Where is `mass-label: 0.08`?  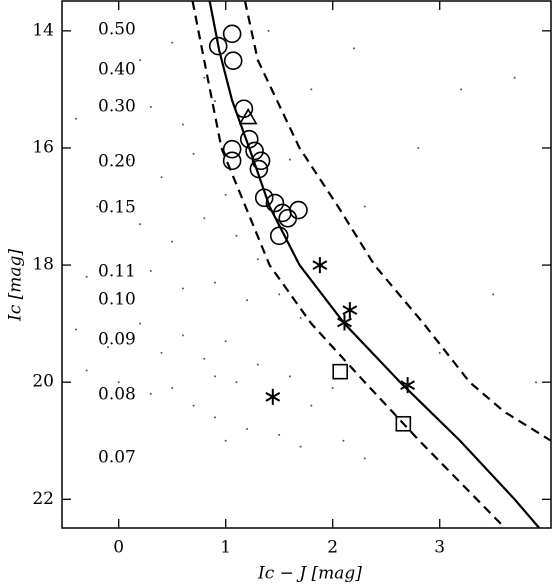
mass-label: 0.08 is located at coordinates (117, 395).